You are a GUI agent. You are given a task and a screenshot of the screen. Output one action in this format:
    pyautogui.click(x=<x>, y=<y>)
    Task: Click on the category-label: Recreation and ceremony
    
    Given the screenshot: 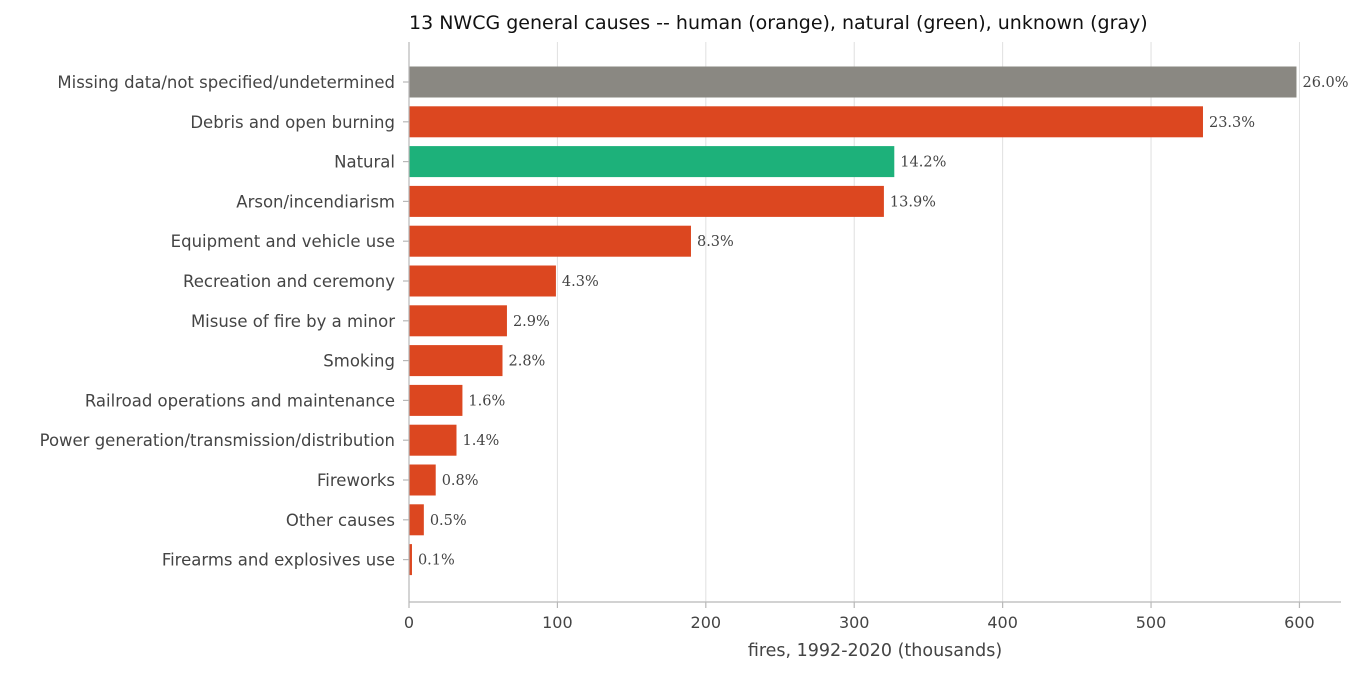 What is the action you would take?
    pyautogui.click(x=289, y=281)
    